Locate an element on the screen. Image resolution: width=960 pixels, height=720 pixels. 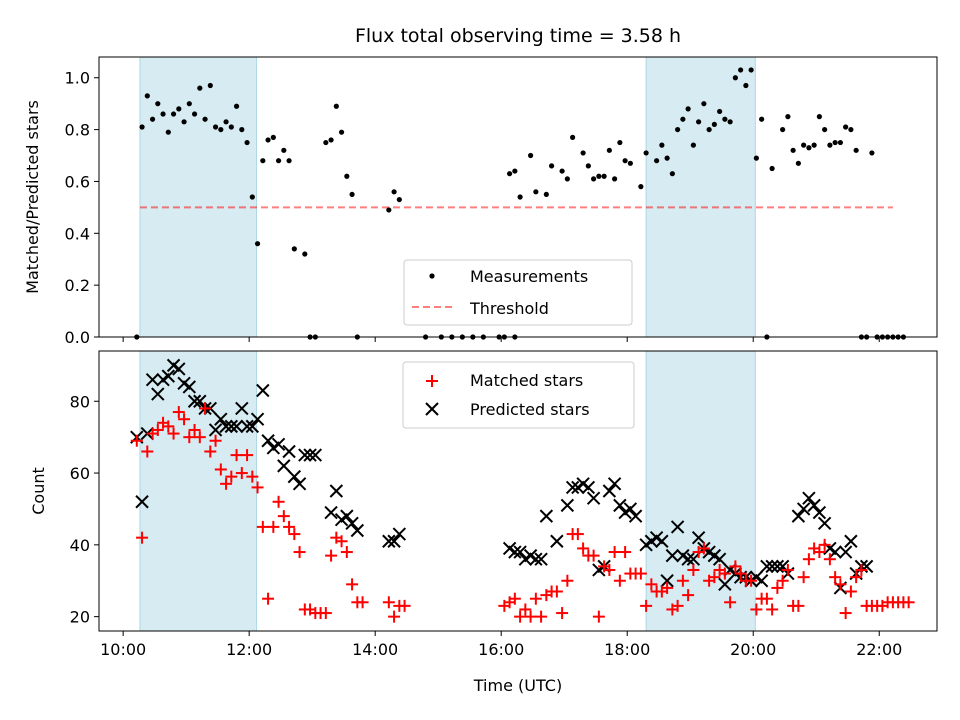
y-tick-label: 80 is located at coordinates (80, 401).